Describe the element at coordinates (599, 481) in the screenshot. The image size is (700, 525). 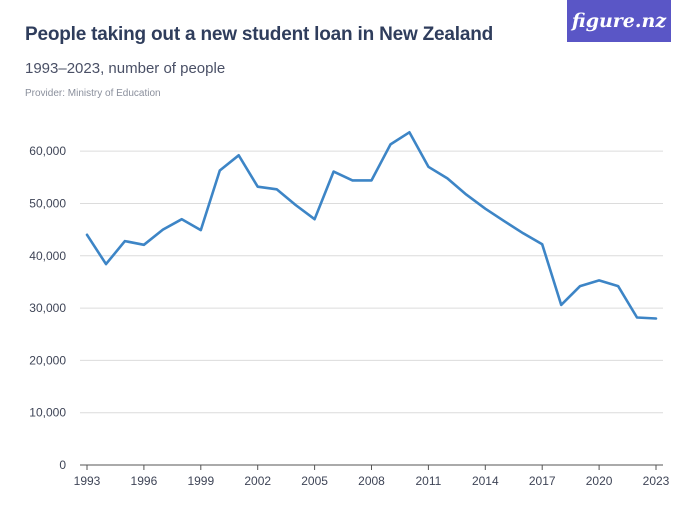
I see `x-tick-label: 2020` at that location.